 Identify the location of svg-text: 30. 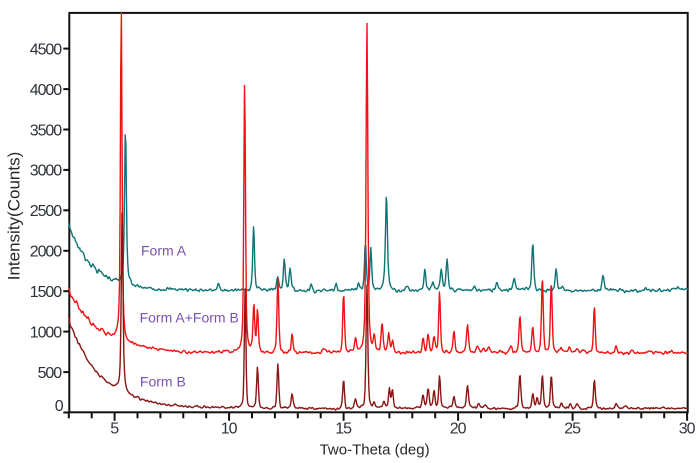
(687, 429).